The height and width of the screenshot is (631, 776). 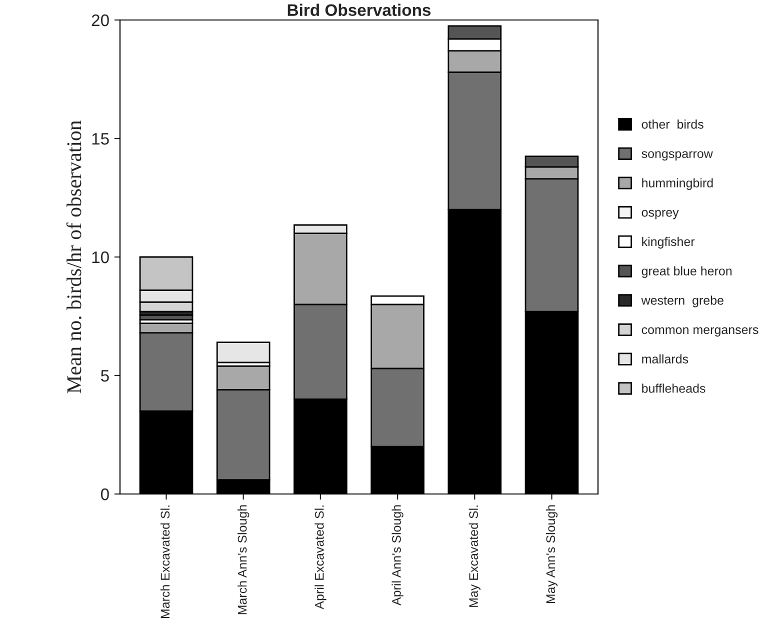 What do you see at coordinates (665, 359) in the screenshot?
I see `legend-label: mallards` at bounding box center [665, 359].